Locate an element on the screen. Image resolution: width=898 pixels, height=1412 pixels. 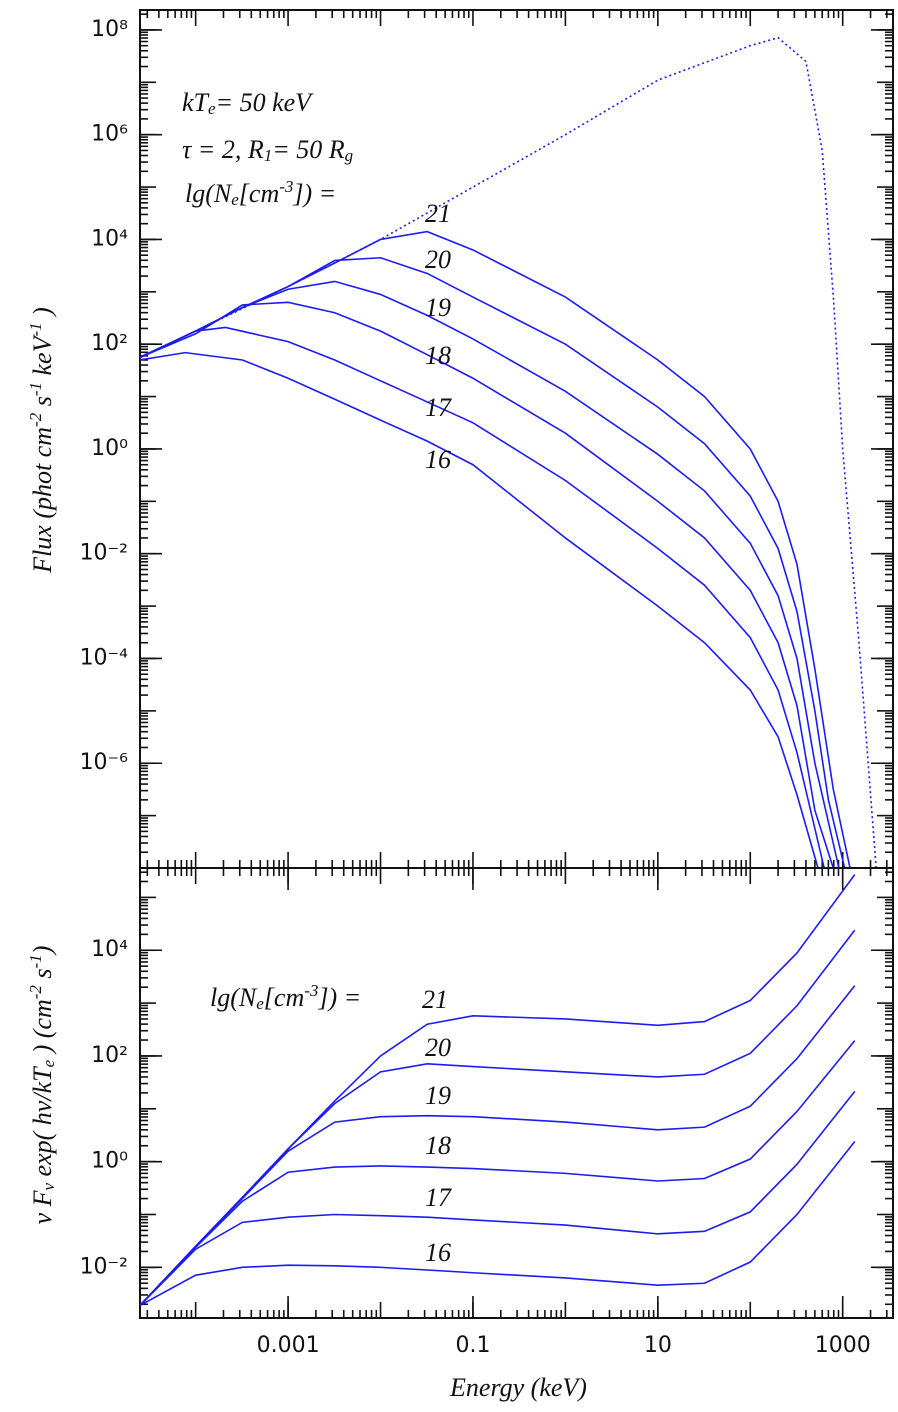
y-axis-label: ν Fν exp( hν/kTe ) (cm-2 s-1) is located at coordinates (42, 1085).